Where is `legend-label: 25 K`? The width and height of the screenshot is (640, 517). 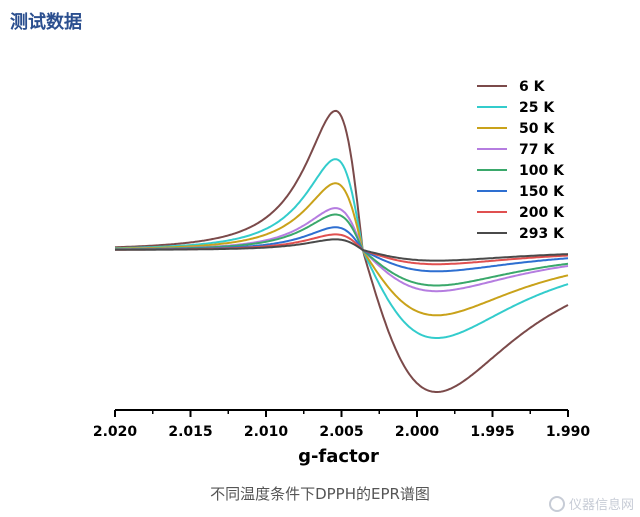 legend-label: 25 K is located at coordinates (537, 108).